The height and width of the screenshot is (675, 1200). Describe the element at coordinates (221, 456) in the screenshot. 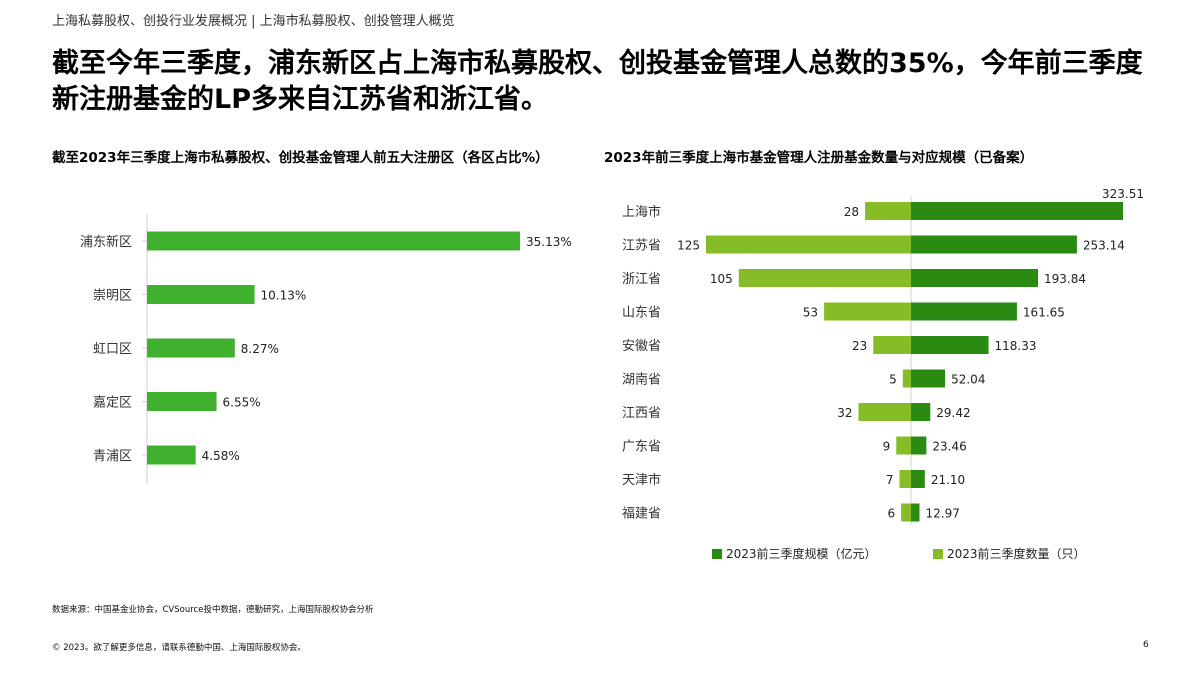

I see `left-chart-value-label: 4.58%` at that location.